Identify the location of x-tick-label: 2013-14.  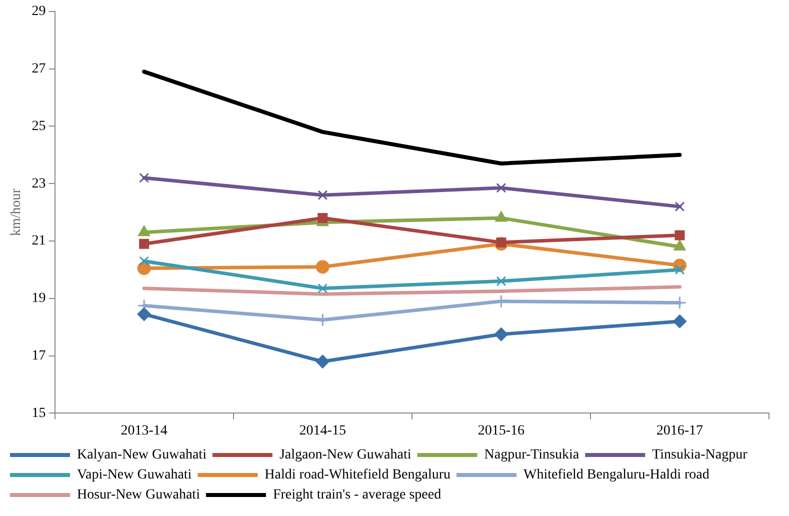
(144, 430).